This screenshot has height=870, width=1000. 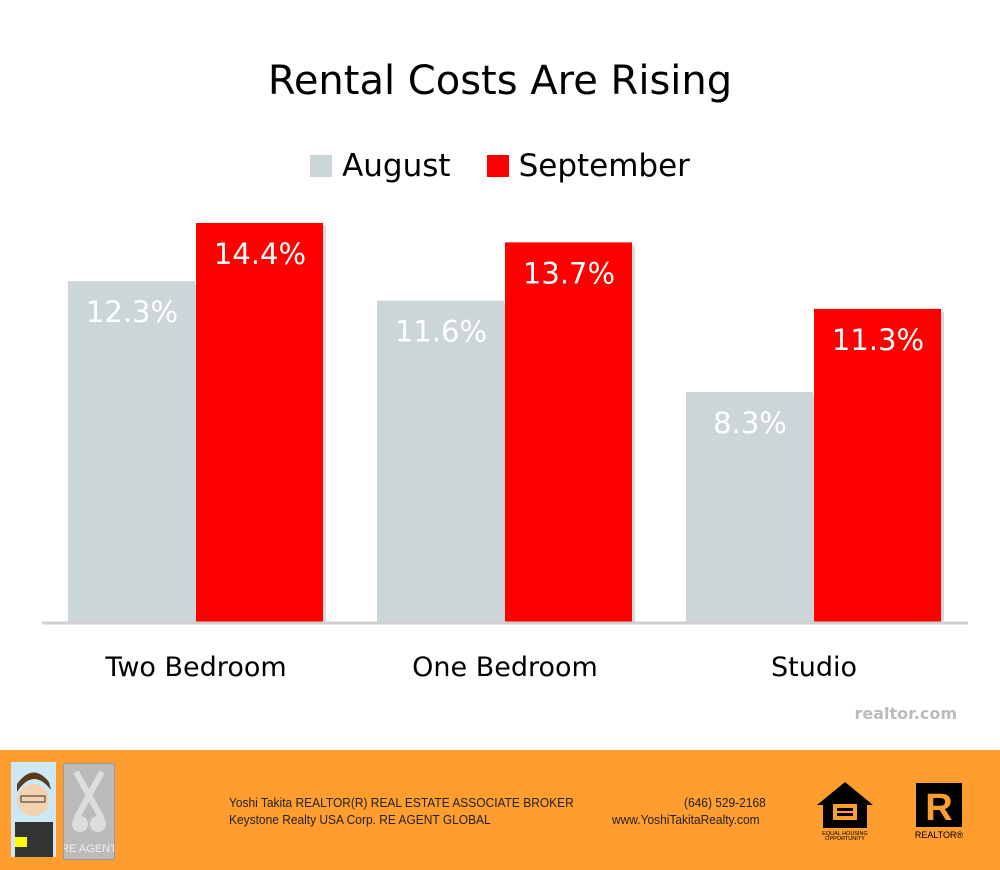 What do you see at coordinates (725, 802) in the screenshot?
I see `phone-number: (646) 529-2168` at bounding box center [725, 802].